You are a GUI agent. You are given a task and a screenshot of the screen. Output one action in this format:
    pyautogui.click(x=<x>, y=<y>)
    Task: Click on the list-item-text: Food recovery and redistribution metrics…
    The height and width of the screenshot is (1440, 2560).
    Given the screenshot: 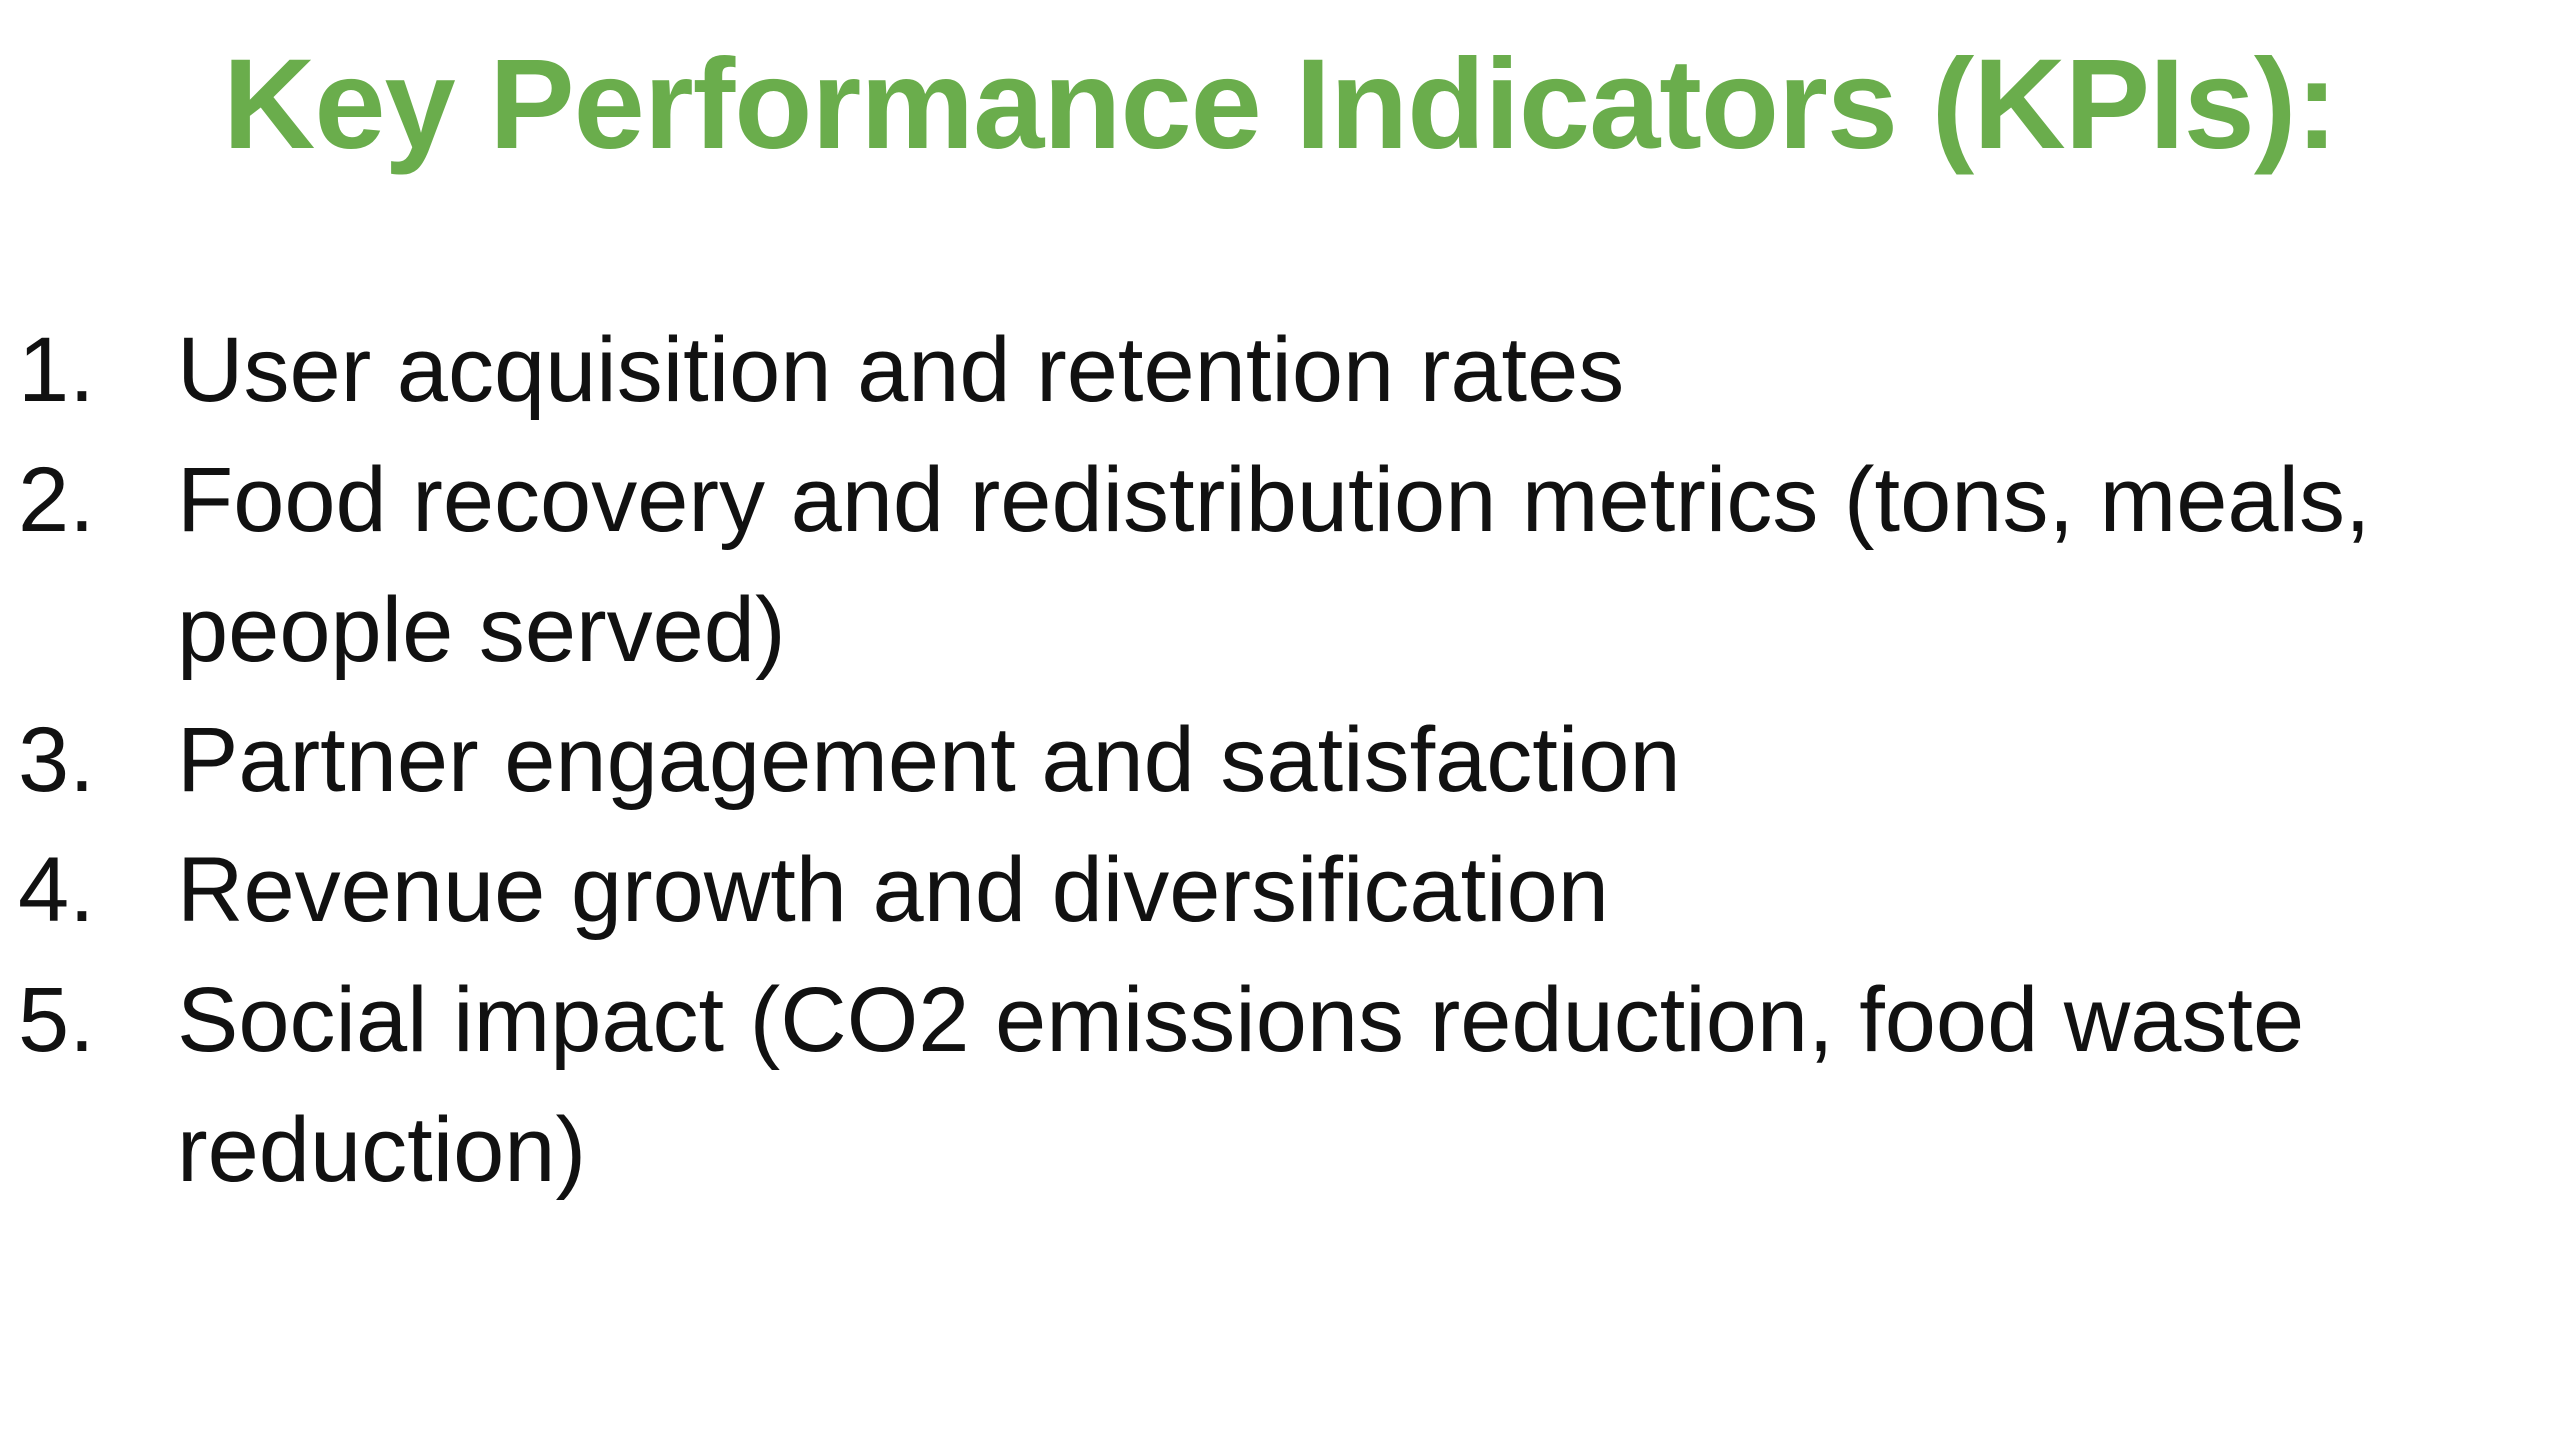 What is the action you would take?
    pyautogui.click(x=1274, y=500)
    